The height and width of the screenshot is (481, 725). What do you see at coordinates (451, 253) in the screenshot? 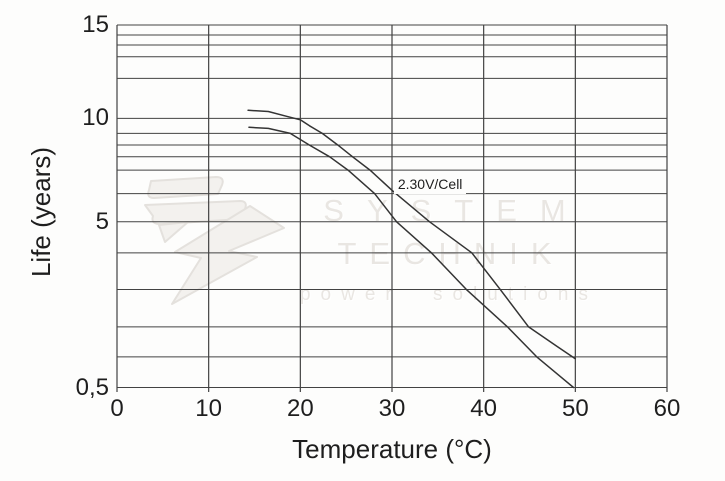
I see `watermark-title-line2: TECHNIK` at bounding box center [451, 253].